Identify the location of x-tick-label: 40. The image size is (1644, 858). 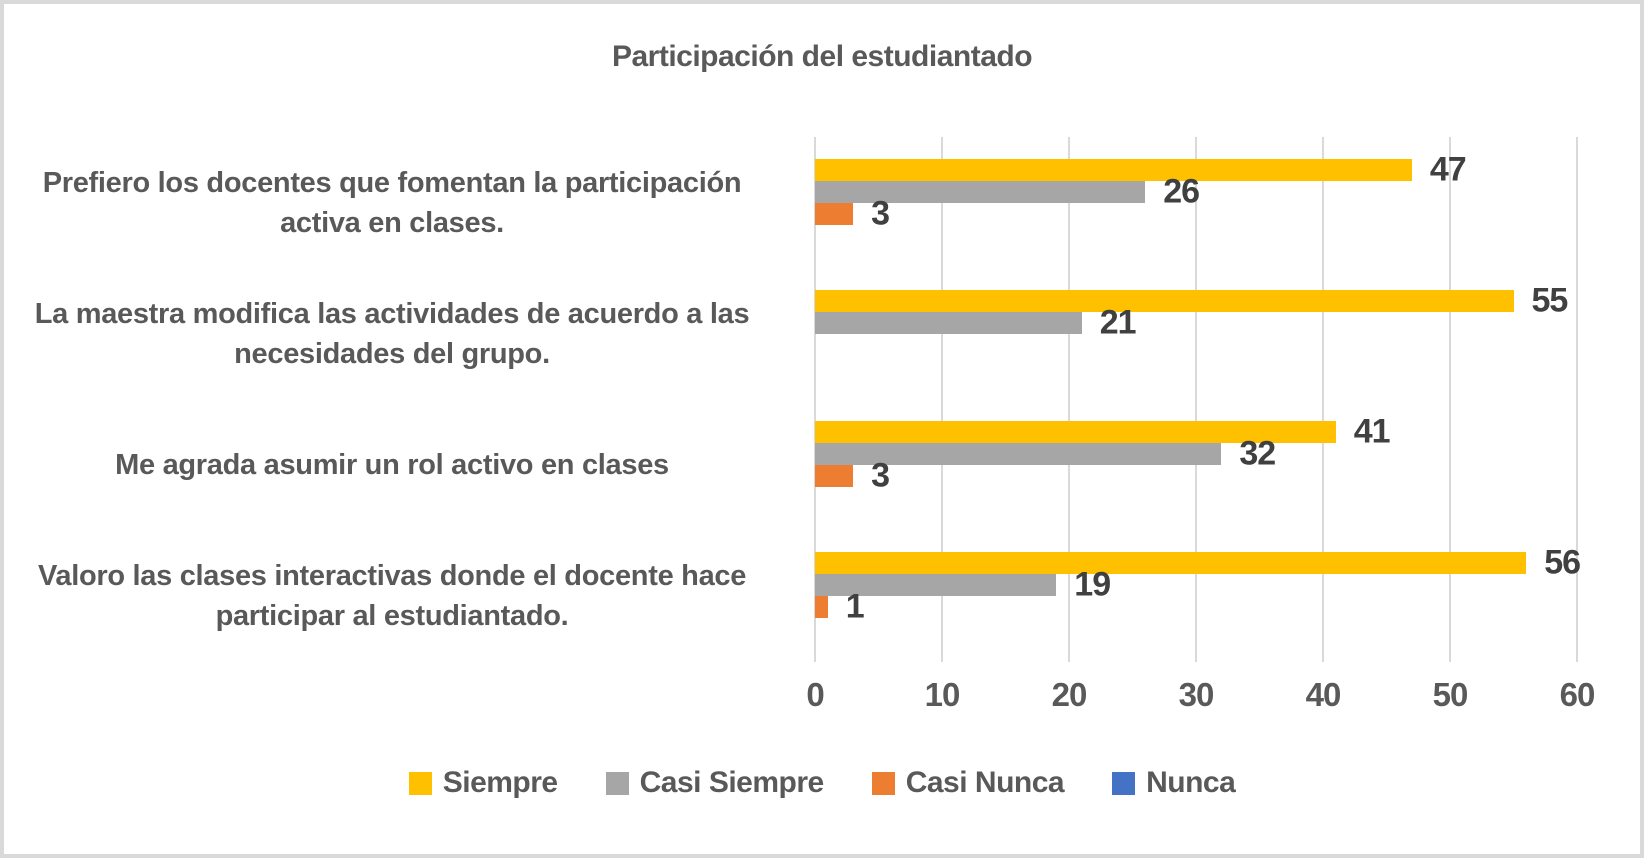
(1323, 694).